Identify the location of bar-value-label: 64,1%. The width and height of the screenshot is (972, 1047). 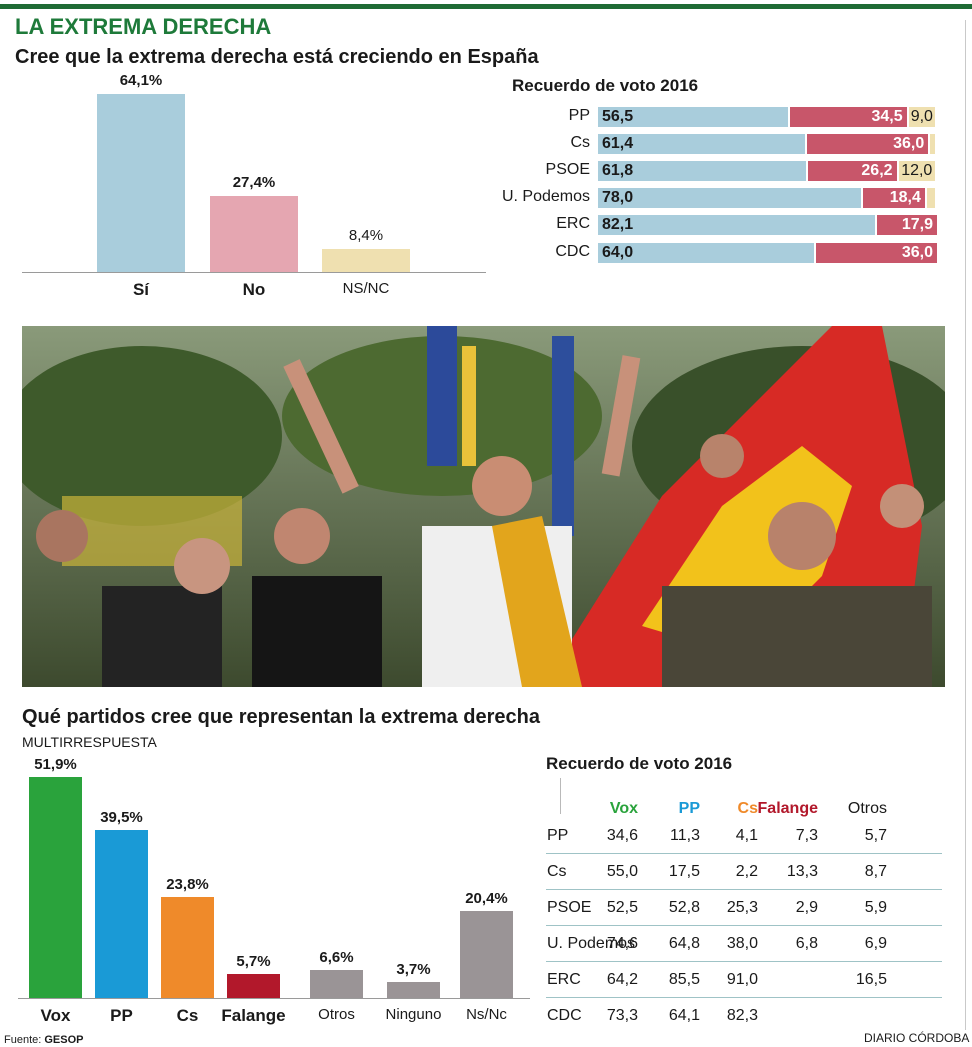
(141, 80).